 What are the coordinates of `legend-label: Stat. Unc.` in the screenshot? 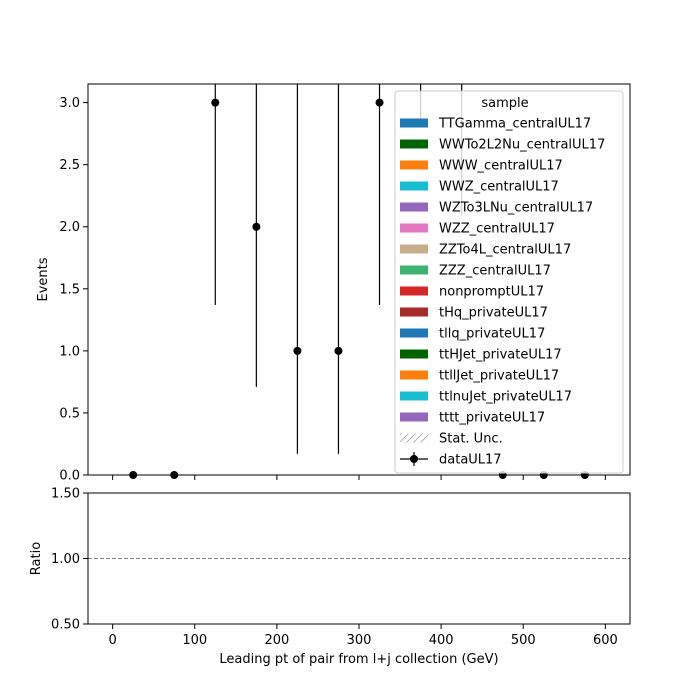 It's located at (471, 439).